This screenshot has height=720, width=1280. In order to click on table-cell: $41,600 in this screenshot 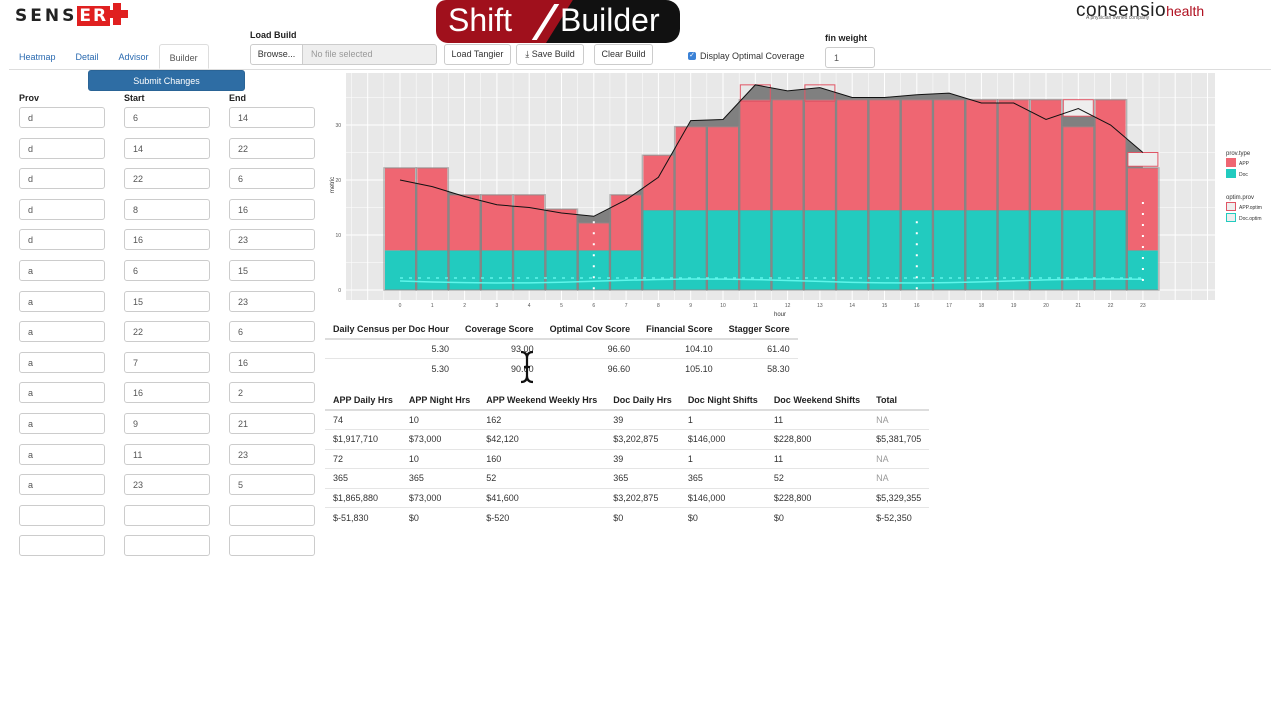, I will do `click(542, 497)`.